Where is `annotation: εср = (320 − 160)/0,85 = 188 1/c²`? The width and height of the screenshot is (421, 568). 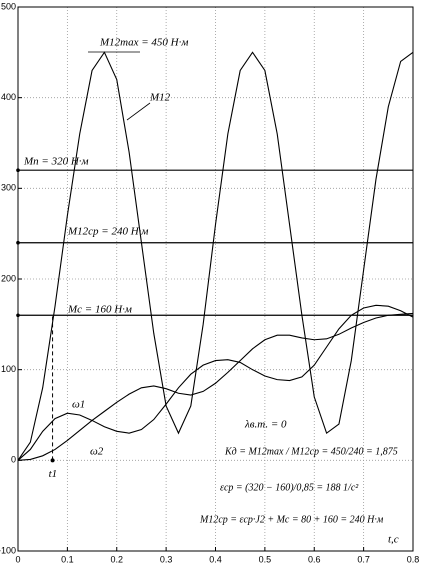
annotation: εср = (320 − 160)/0,85 = 188 1/c² is located at coordinates (289, 487).